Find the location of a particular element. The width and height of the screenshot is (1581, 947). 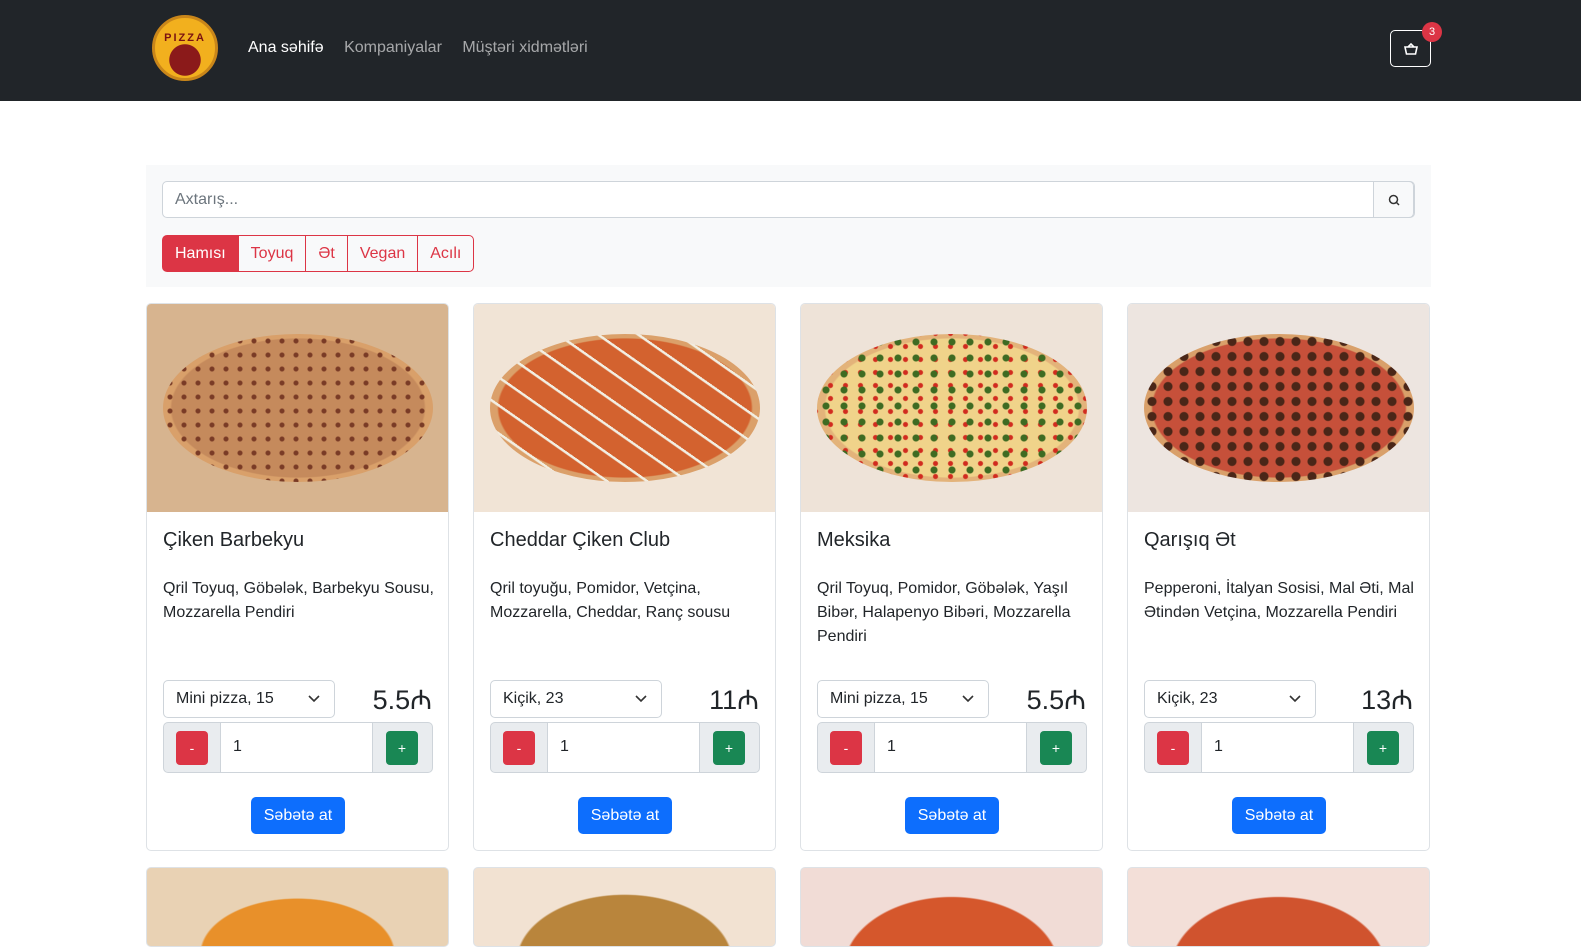

product-title: Çiken Barbekyu is located at coordinates (234, 540).